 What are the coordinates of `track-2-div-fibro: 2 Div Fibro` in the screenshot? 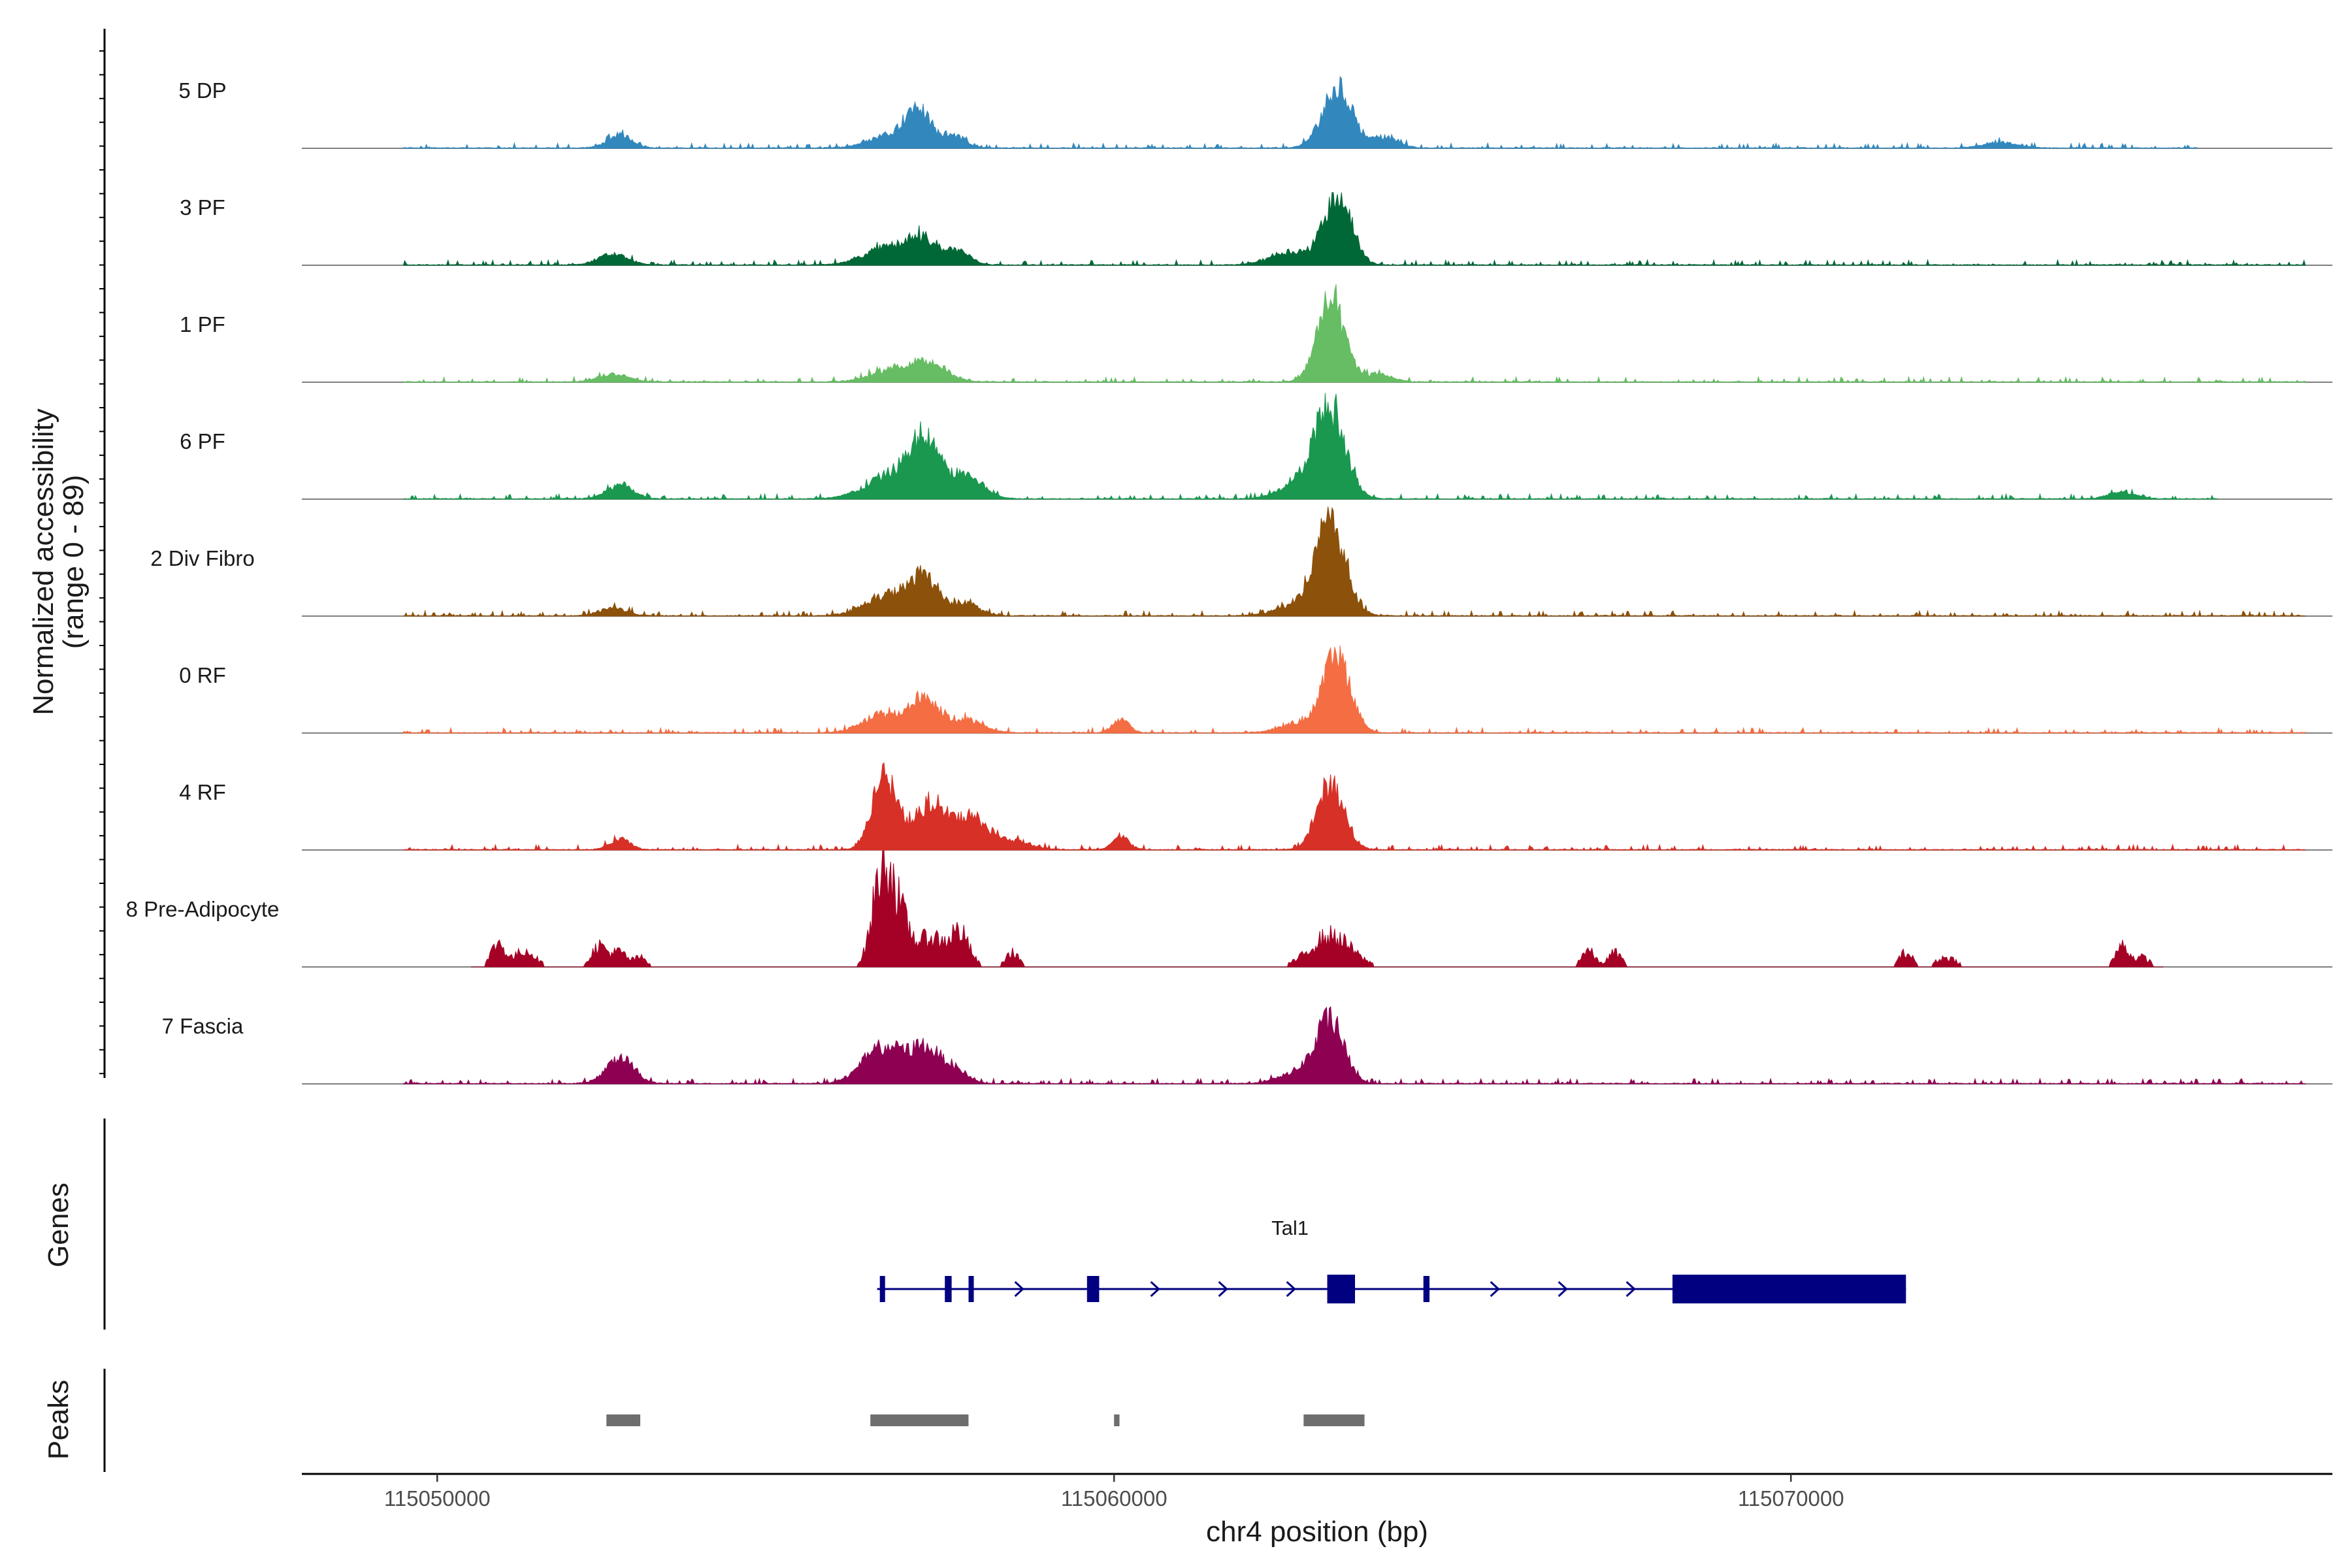 It's located at (1241, 561).